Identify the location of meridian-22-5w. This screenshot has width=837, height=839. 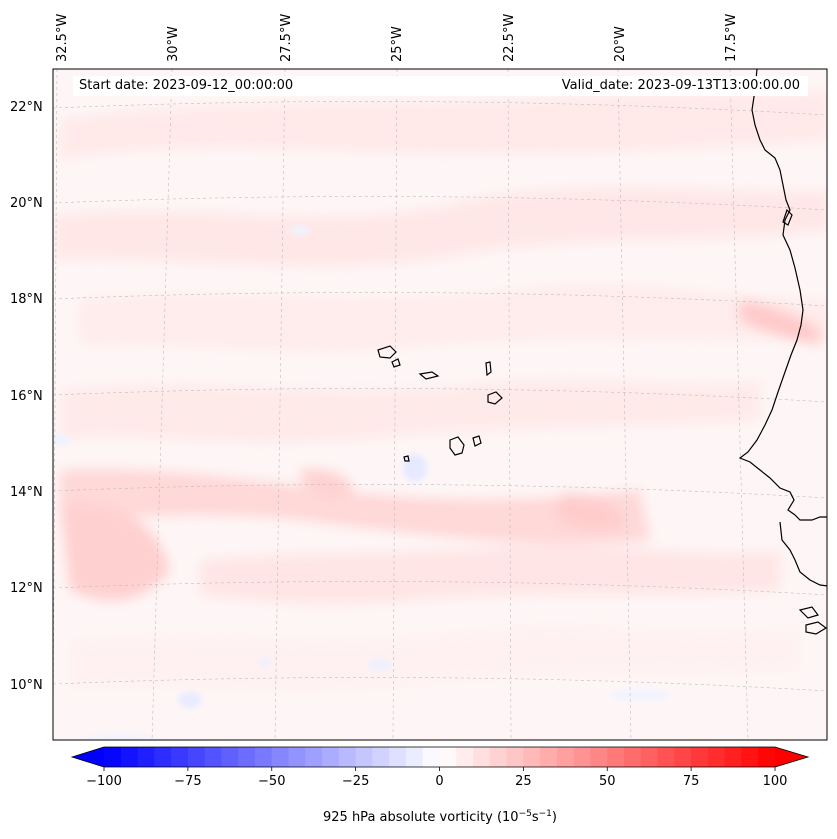
(509, 404).